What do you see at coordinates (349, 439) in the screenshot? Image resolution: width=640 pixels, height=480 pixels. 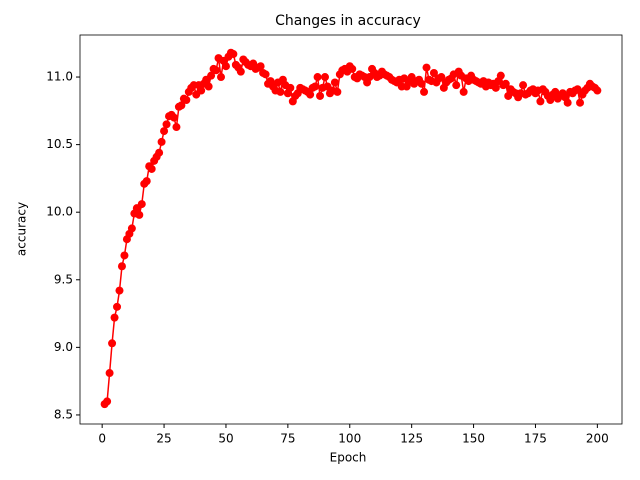 I see `x-tick-label: 100` at bounding box center [349, 439].